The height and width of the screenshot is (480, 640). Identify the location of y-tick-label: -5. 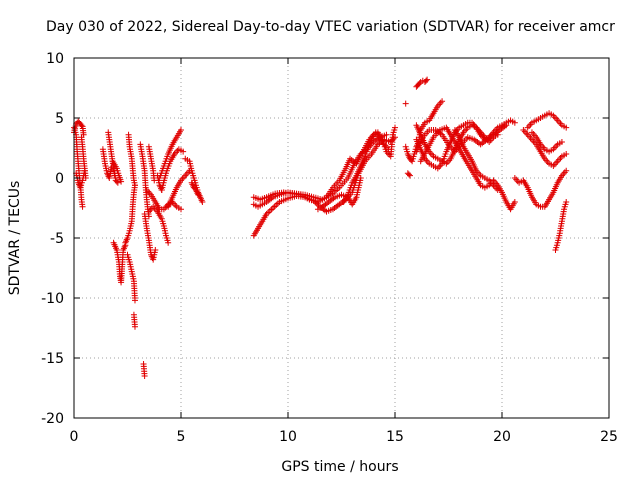
(57, 239).